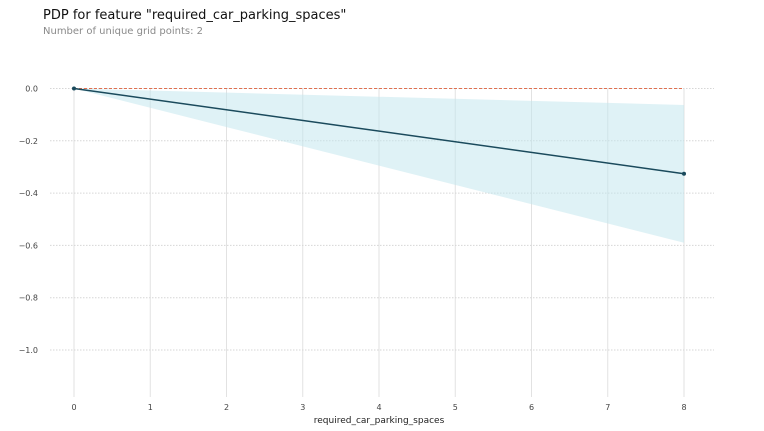 The image size is (764, 431). I want to click on x-tick-label-6: 6, so click(531, 407).